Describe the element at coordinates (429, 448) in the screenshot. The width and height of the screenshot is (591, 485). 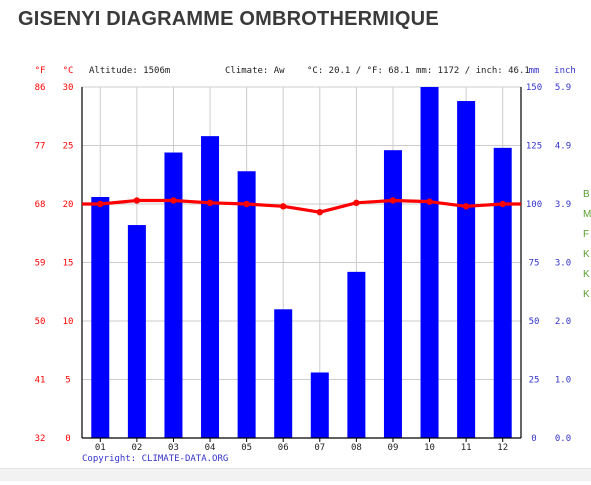
I see `tick-label-month: 10` at that location.